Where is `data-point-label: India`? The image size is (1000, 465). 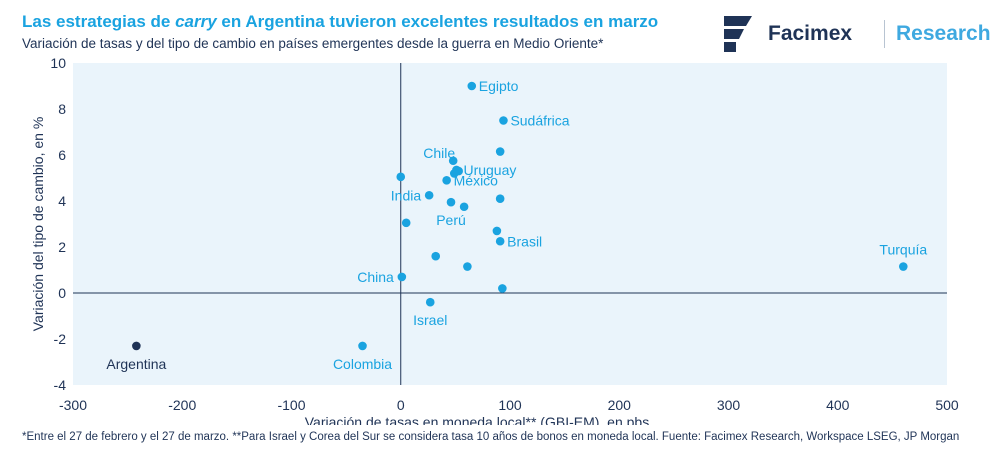 data-point-label: India is located at coordinates (406, 195).